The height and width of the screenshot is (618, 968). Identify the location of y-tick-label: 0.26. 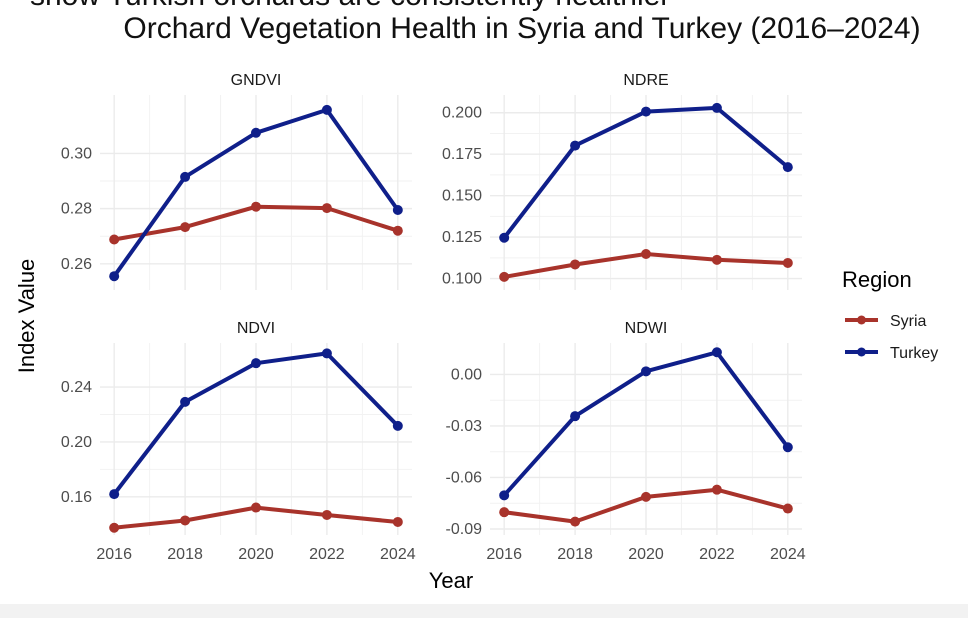
(76, 264).